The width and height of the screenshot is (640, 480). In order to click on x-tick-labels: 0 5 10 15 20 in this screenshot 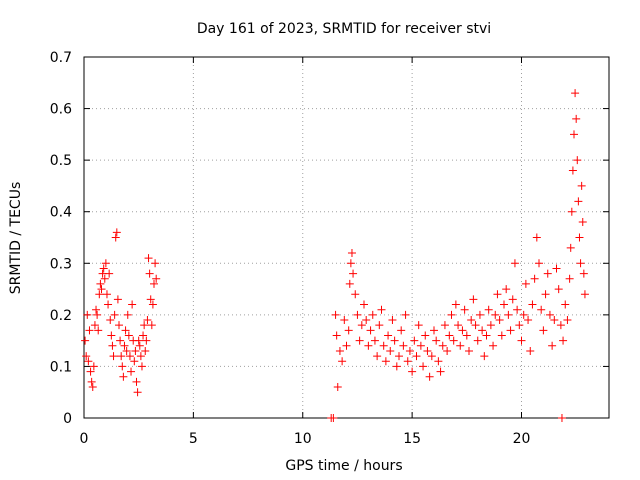, I will do `click(305, 439)`.